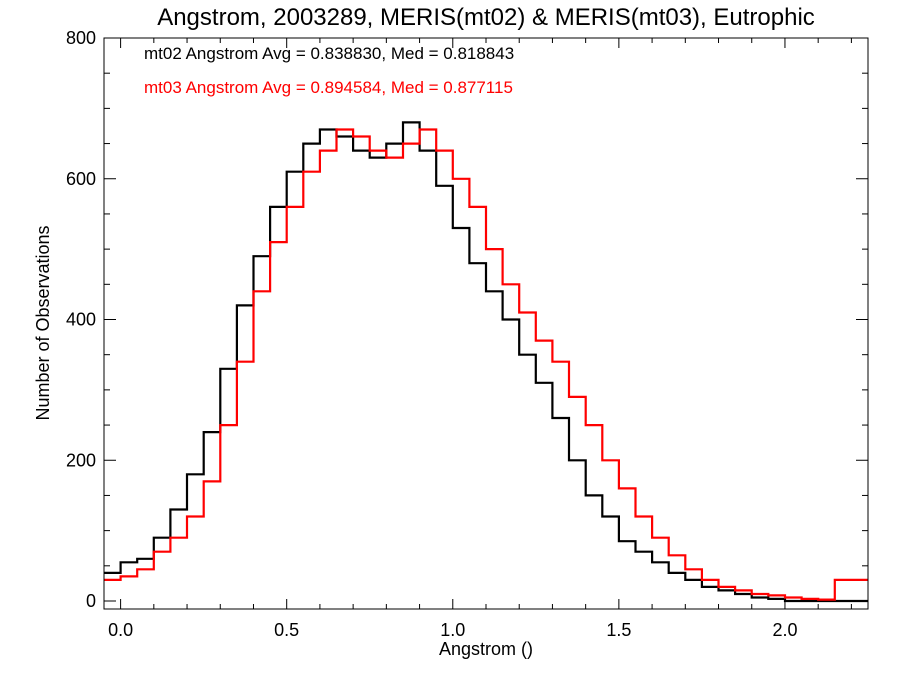 The height and width of the screenshot is (675, 900). What do you see at coordinates (452, 630) in the screenshot?
I see `x-tick-label: 1.0` at bounding box center [452, 630].